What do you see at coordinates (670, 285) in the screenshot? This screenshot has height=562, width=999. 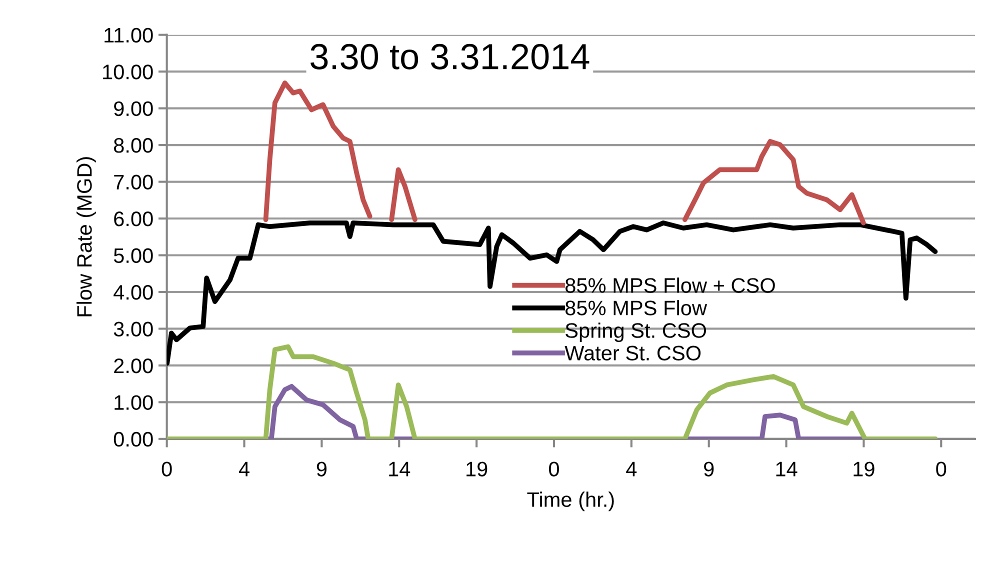 I see `legend-label: 85% MPS Flow + CSO` at bounding box center [670, 285].